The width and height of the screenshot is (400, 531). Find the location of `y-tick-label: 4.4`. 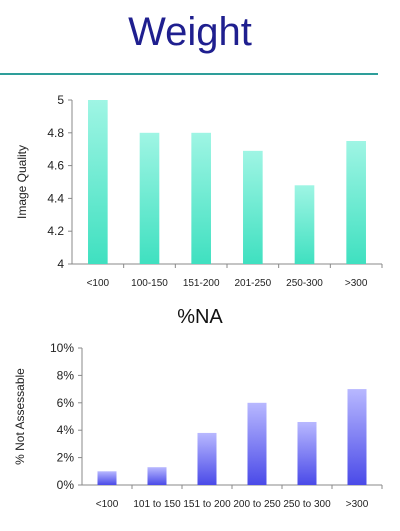

y-tick-label: 4.4 is located at coordinates (55, 198).